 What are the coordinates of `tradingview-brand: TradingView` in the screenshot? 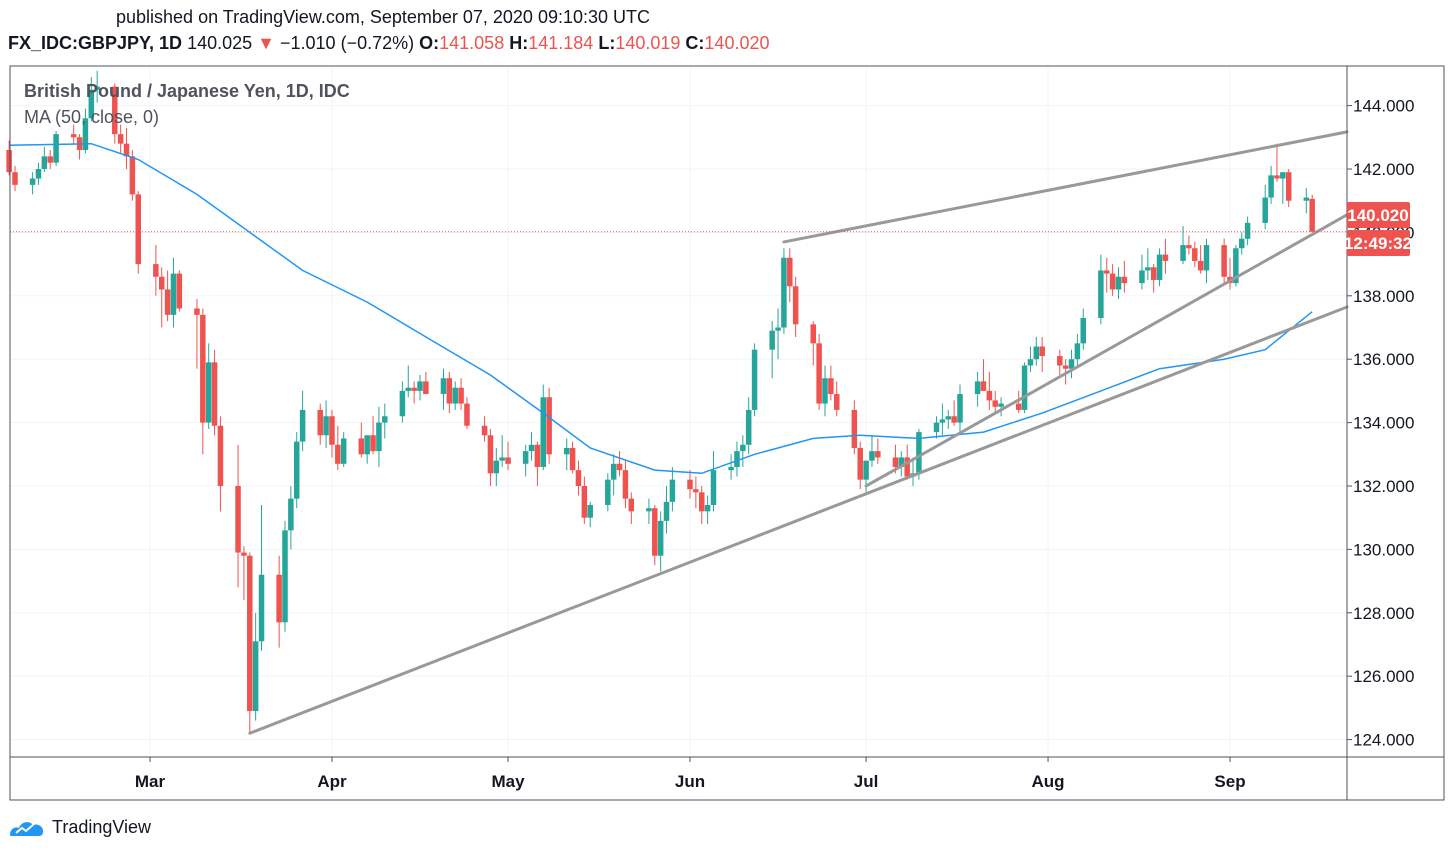 It's located at (79, 827).